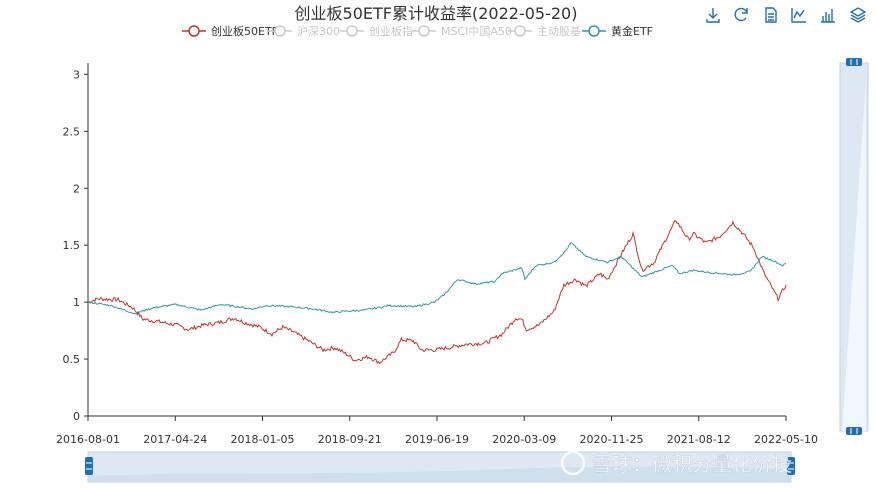 Image resolution: width=876 pixels, height=488 pixels. Describe the element at coordinates (476, 31) in the screenshot. I see `legend-label: MSCI中国A50` at that location.